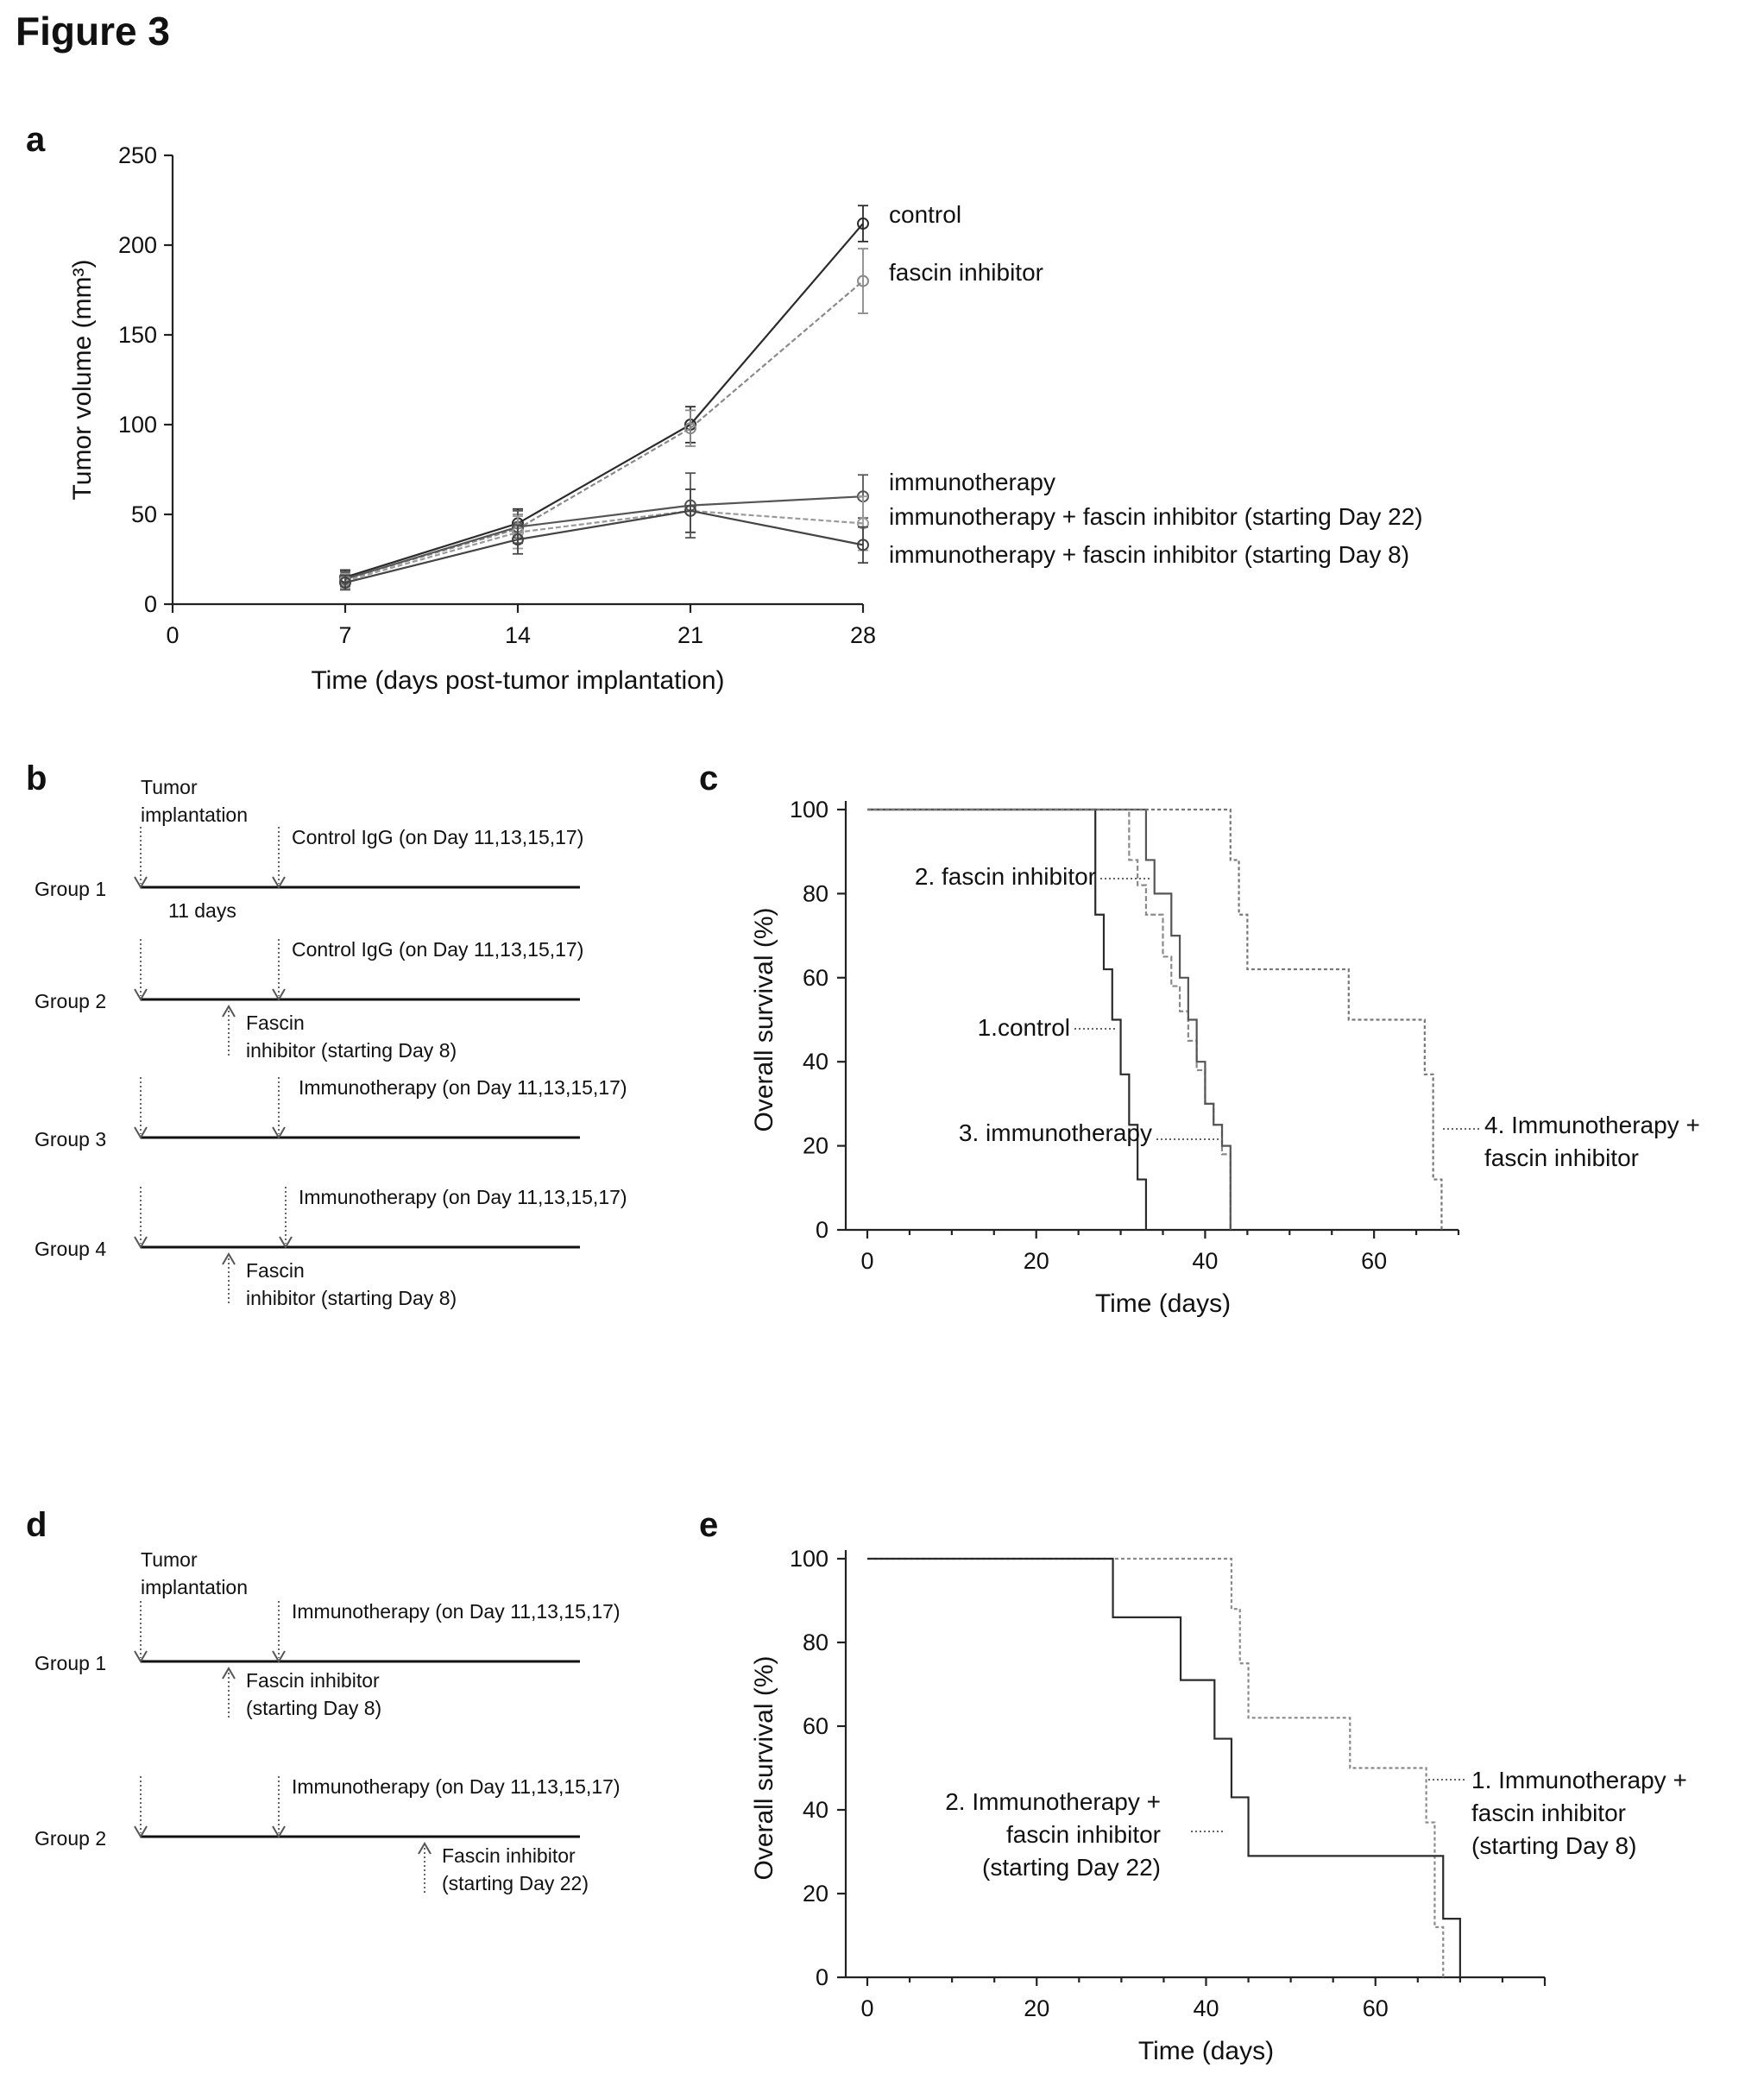 This screenshot has width=1764, height=2099. What do you see at coordinates (515, 1883) in the screenshot?
I see `fascin-label: (starting Day 22)` at bounding box center [515, 1883].